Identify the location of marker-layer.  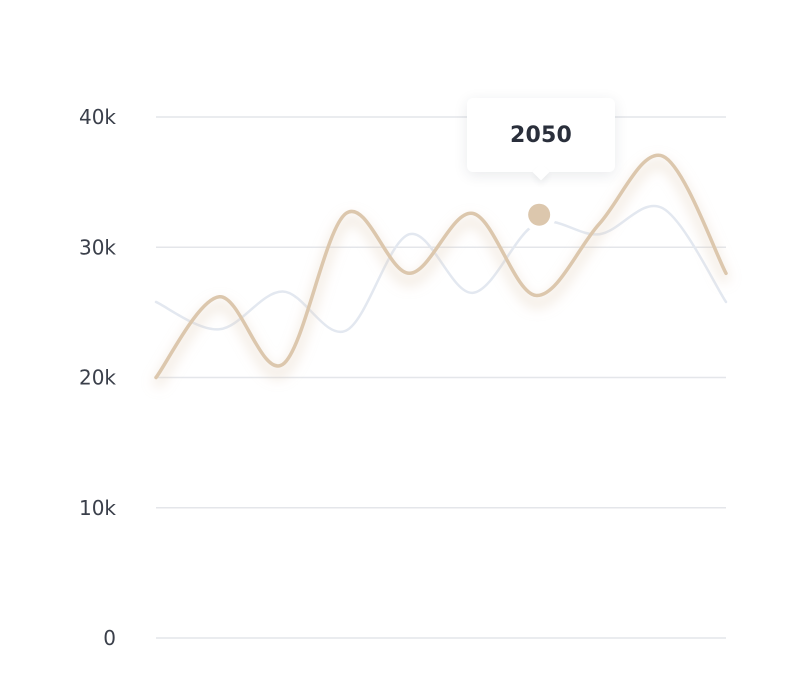
(539, 214).